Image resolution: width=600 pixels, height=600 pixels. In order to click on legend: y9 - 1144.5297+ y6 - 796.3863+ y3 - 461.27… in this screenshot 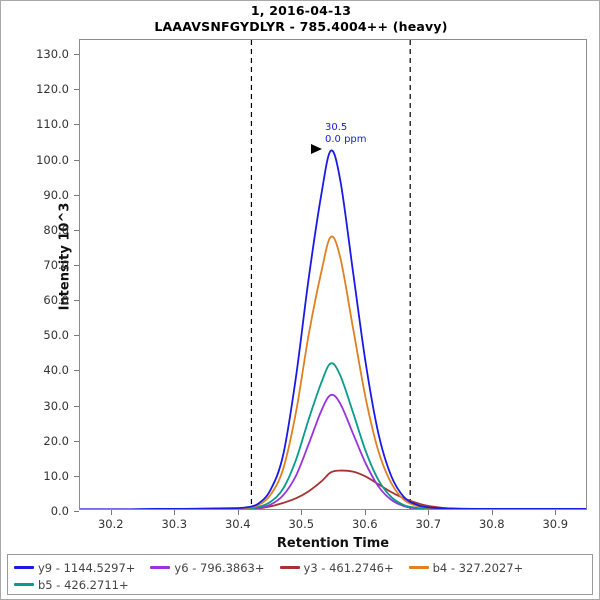, I will do `click(300, 574)`.